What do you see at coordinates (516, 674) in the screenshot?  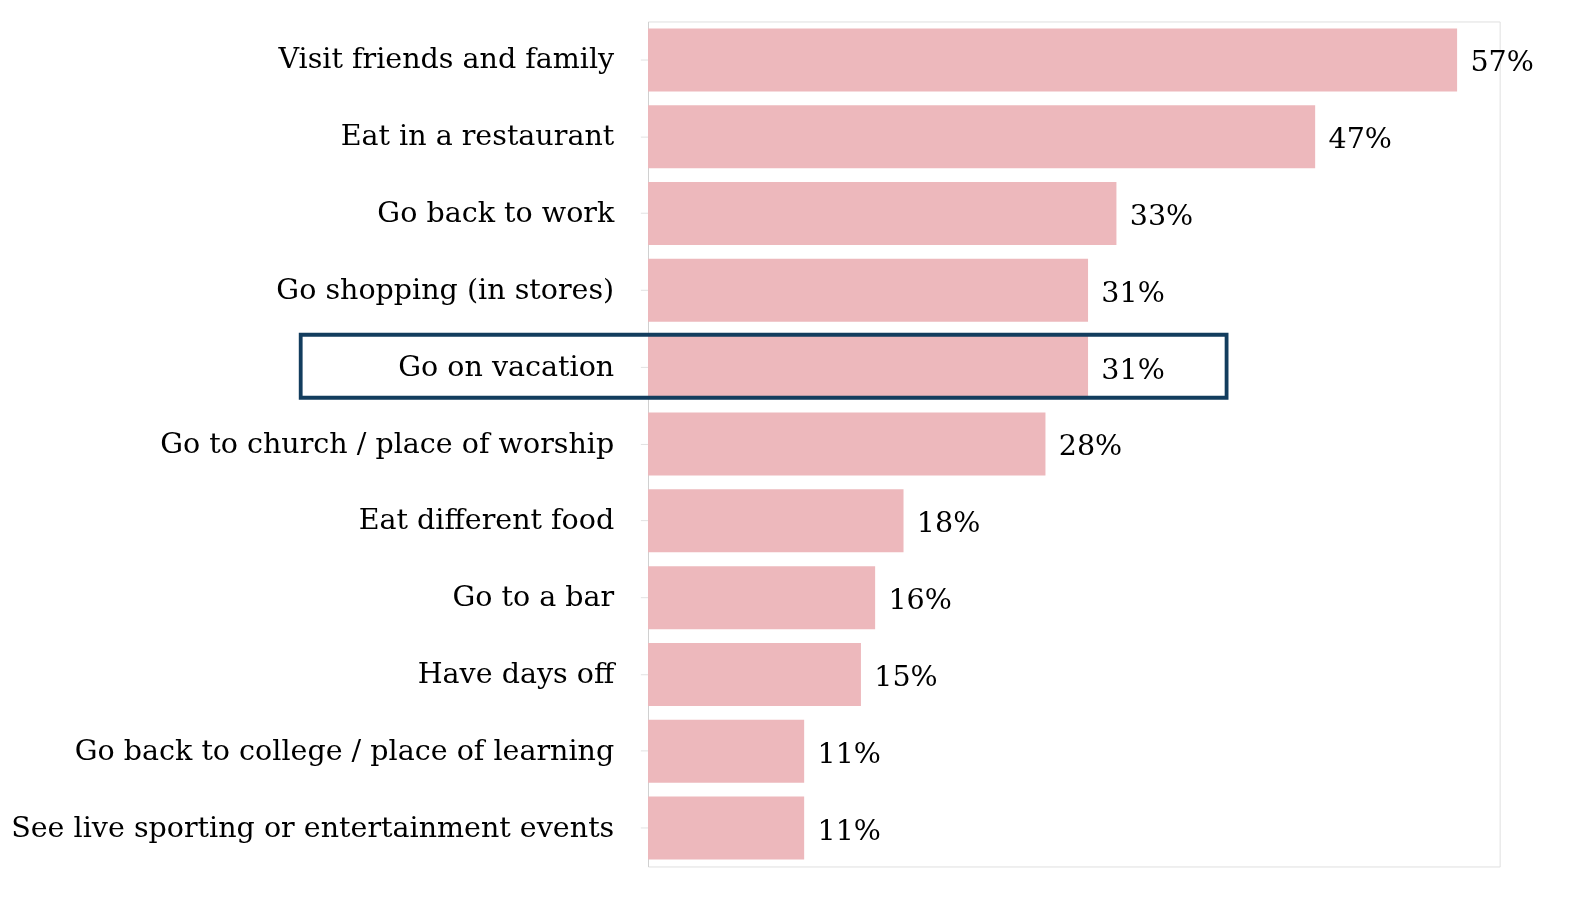 I see `y-tick-label: Have days off` at bounding box center [516, 674].